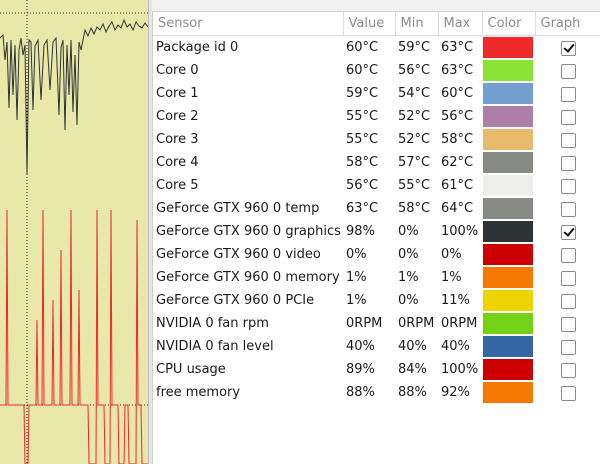 This screenshot has width=600, height=464. What do you see at coordinates (414, 47) in the screenshot?
I see `sensor-min-cell: 59°C` at bounding box center [414, 47].